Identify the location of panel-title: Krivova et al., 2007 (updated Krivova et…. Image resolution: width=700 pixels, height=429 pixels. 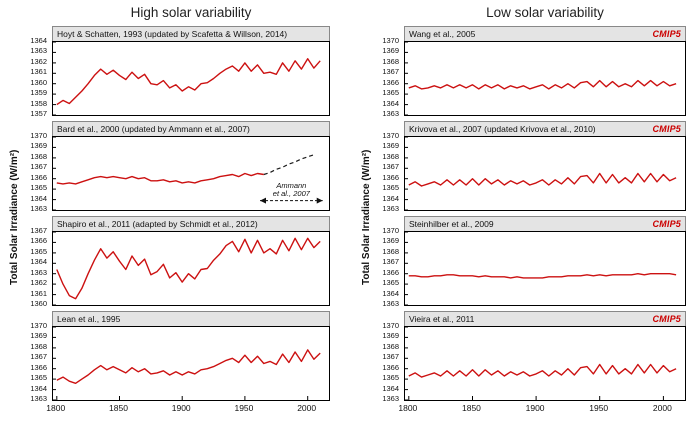
(502, 128).